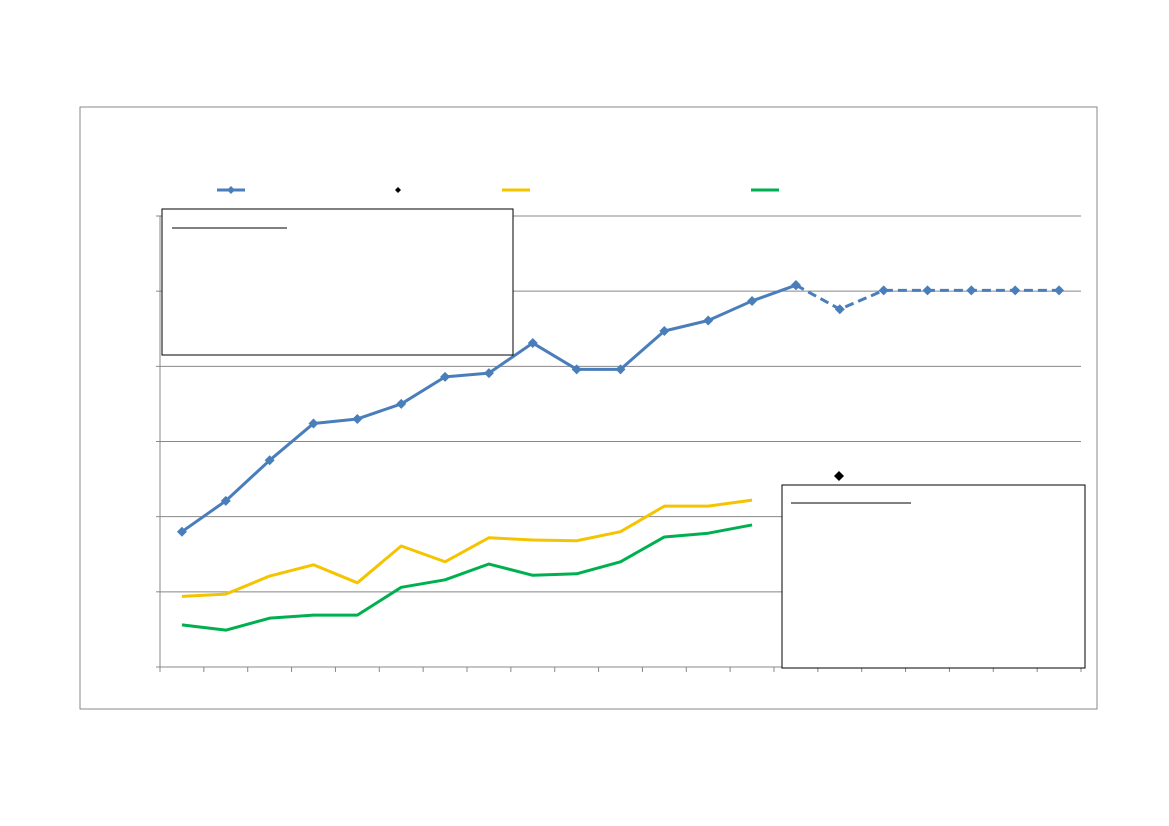 The width and height of the screenshot is (1169, 826). I want to click on legend, so click(498, 190).